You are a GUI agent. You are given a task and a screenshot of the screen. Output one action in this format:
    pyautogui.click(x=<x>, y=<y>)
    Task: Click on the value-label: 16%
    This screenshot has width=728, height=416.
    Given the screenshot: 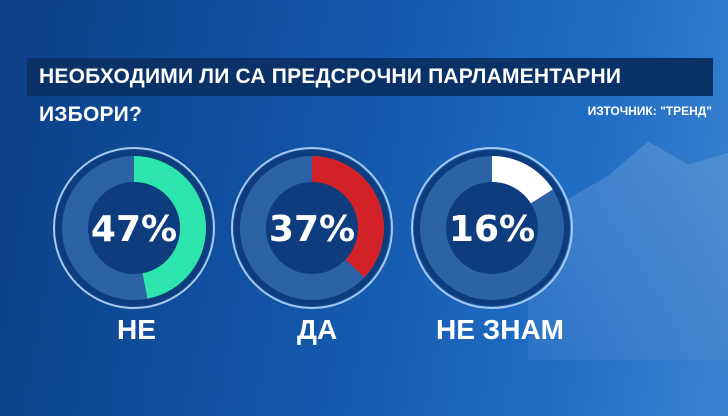 What is the action you would take?
    pyautogui.click(x=492, y=229)
    